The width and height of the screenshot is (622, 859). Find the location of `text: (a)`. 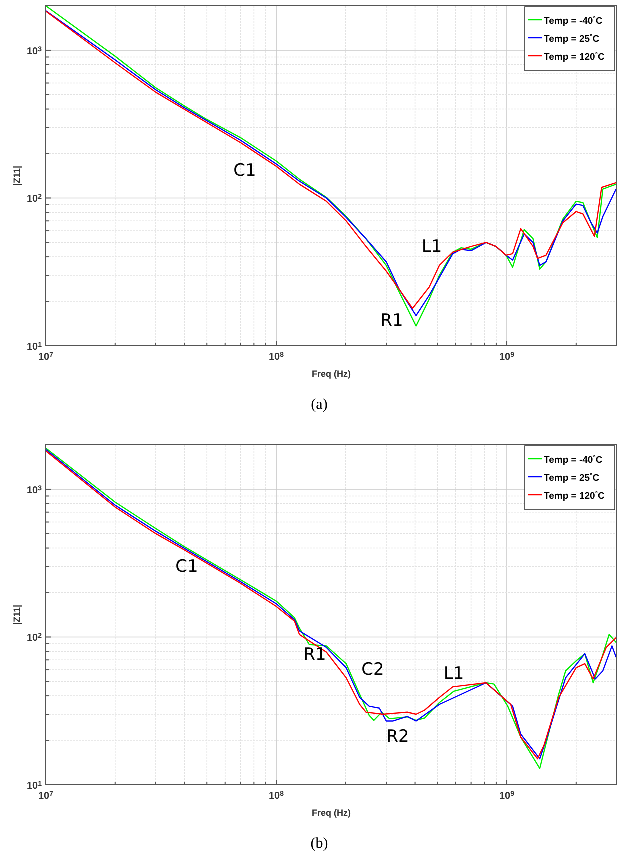

text: (a) is located at coordinates (319, 405).